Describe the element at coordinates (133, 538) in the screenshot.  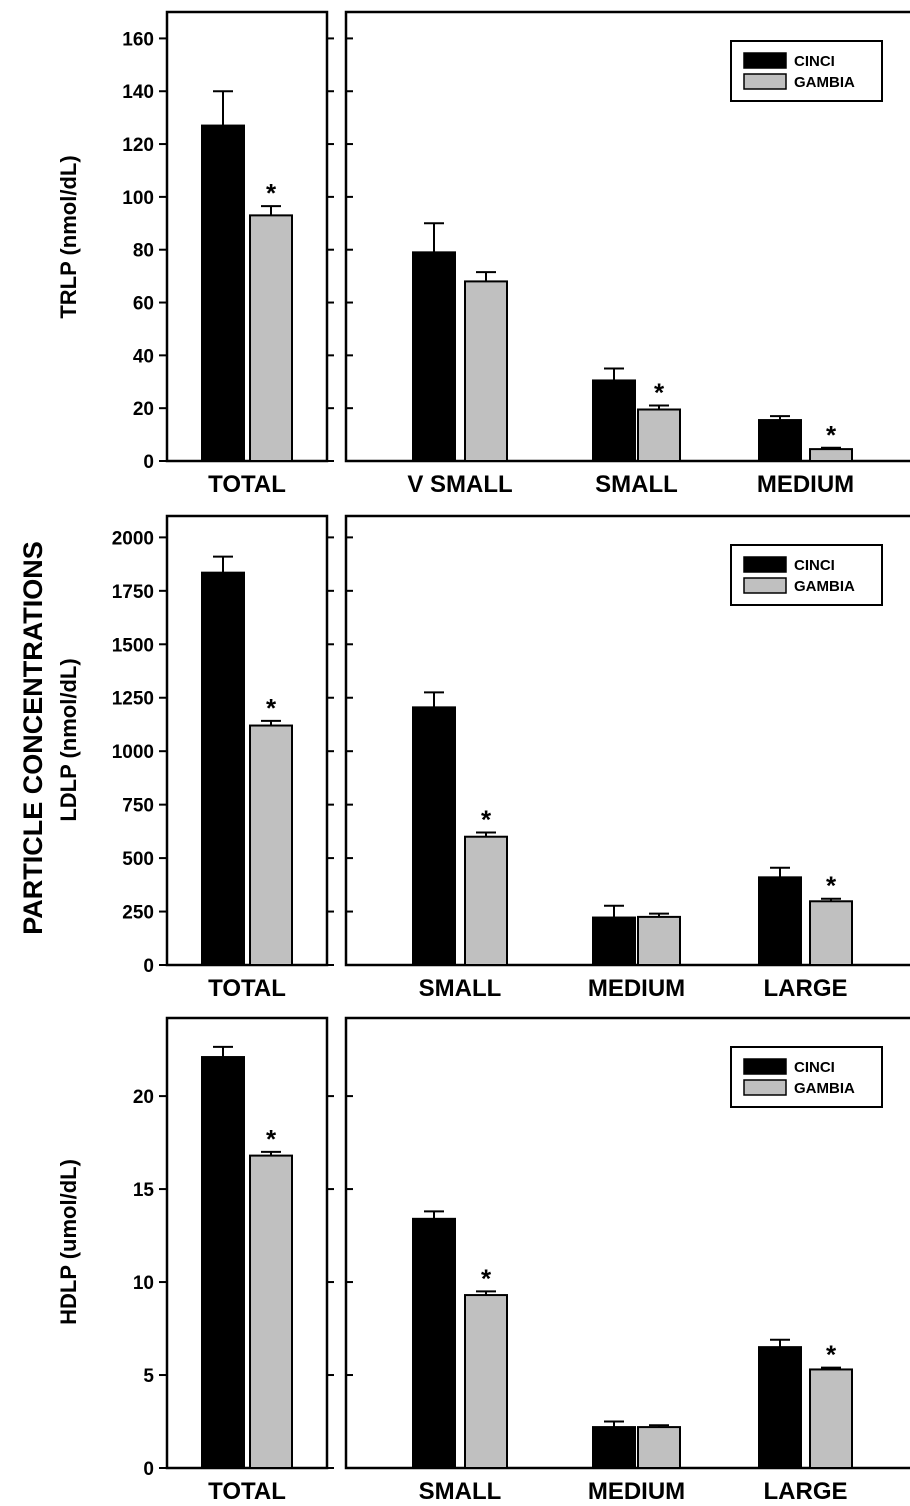
I see `y-tick-label: 2000` at that location.